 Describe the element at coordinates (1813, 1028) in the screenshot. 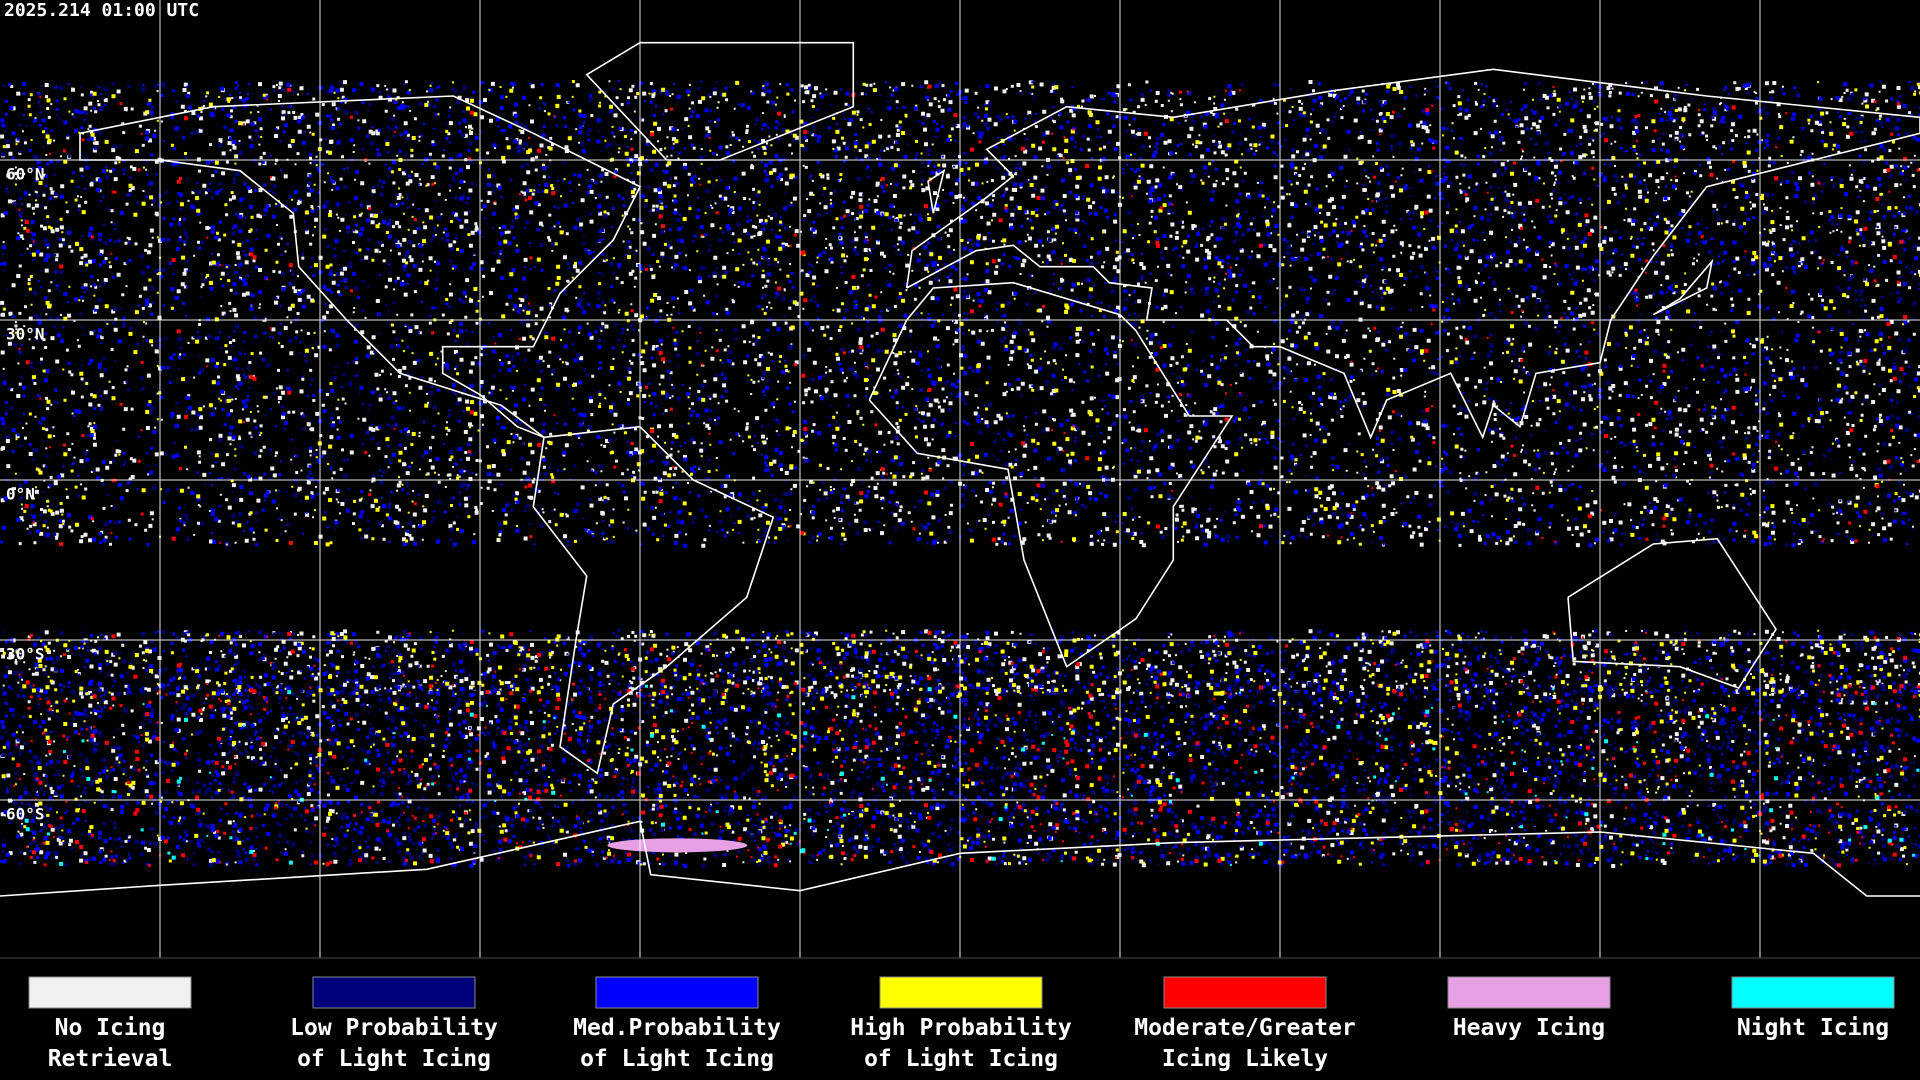

I see `legend-label: Night Icing` at that location.